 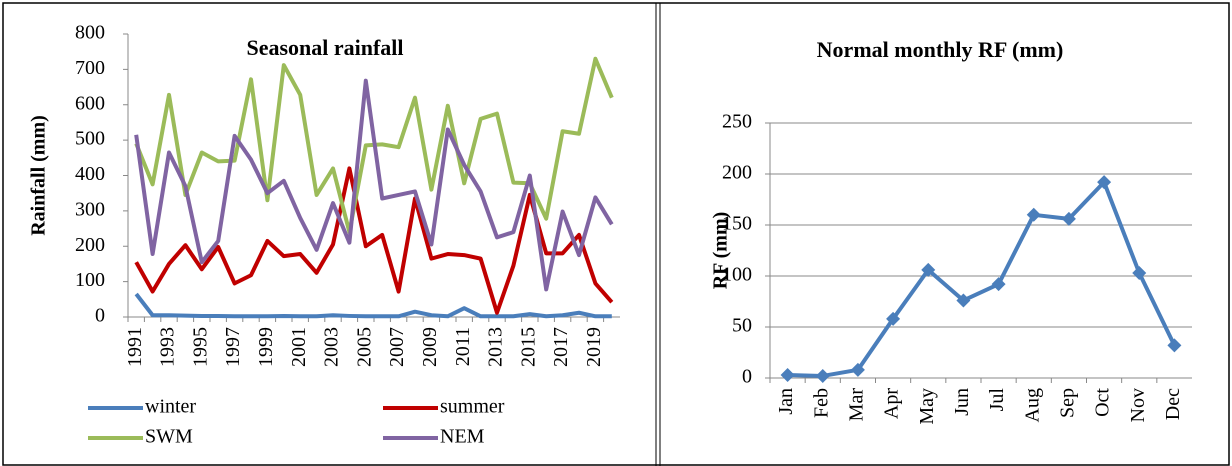 What do you see at coordinates (39, 175) in the screenshot?
I see `y-axis-label: Rainfall (mm)` at bounding box center [39, 175].